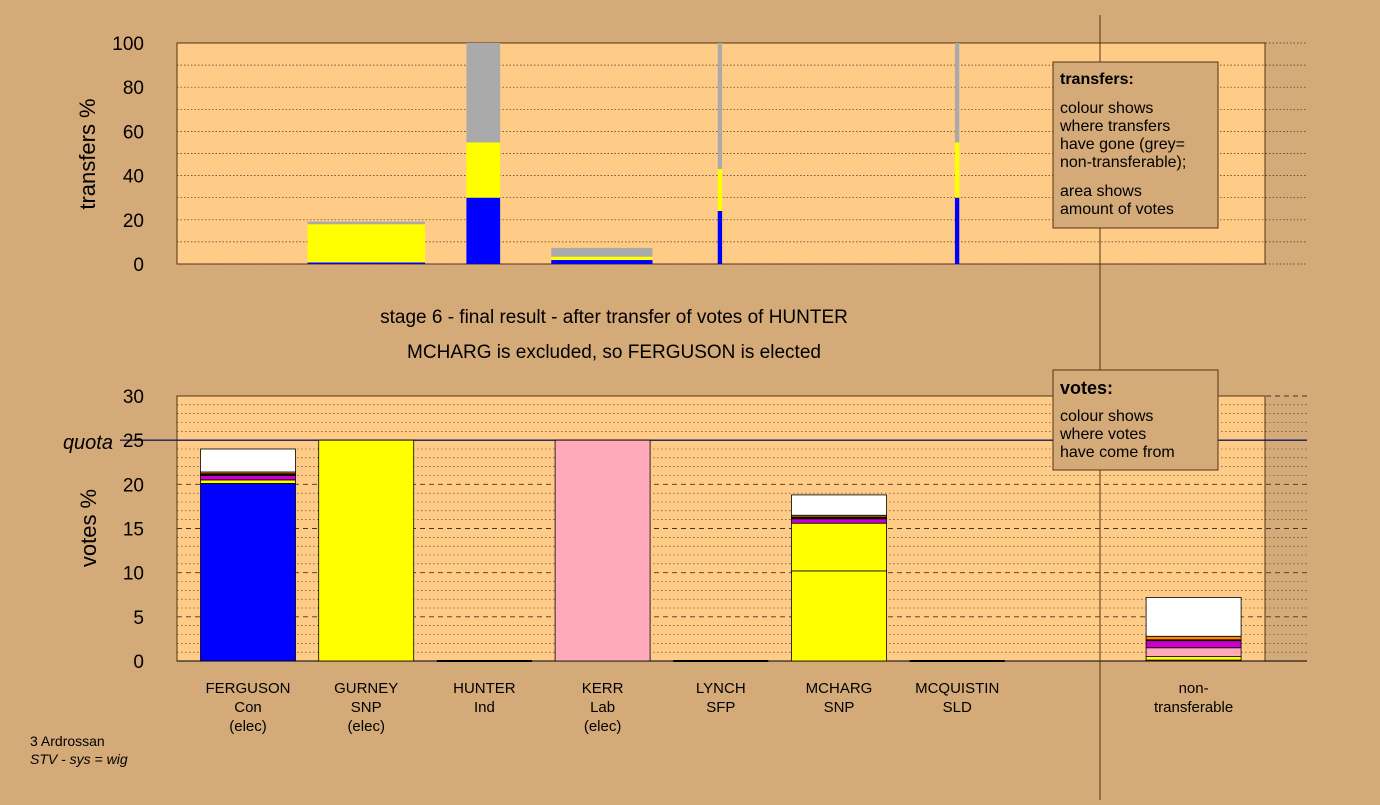 This screenshot has width=1380, height=805. Describe the element at coordinates (138, 265) in the screenshot. I see `transfers-y-tick-label: 0` at that location.